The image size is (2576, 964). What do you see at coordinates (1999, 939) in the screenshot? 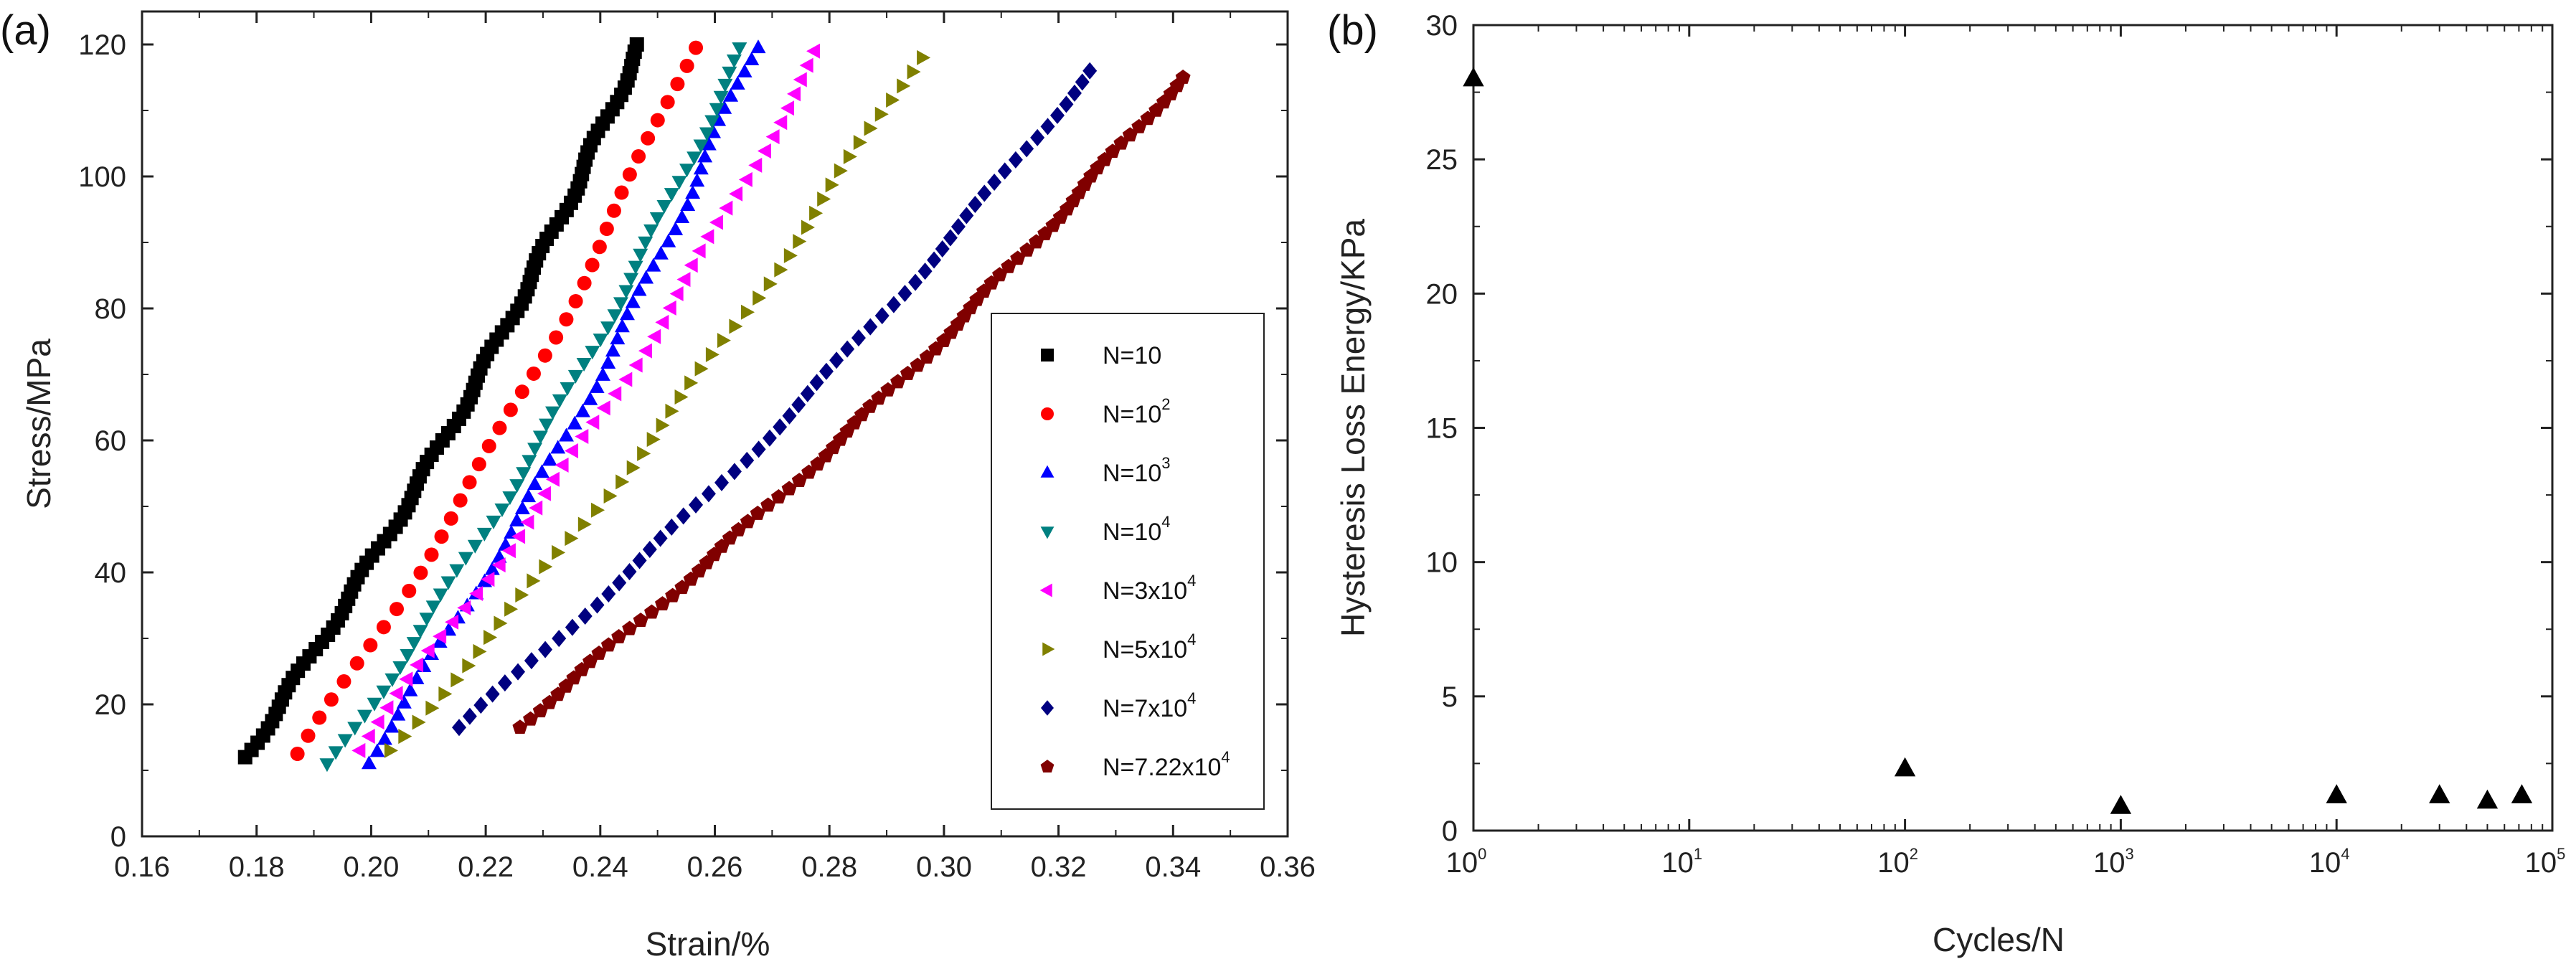
I see `x-axis-label: Cycles/N` at bounding box center [1999, 939].